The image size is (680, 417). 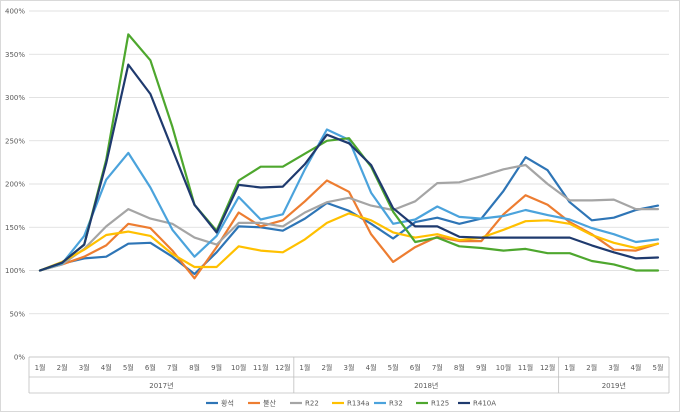 What do you see at coordinates (396, 404) in the screenshot?
I see `legend-label: R32` at bounding box center [396, 404].